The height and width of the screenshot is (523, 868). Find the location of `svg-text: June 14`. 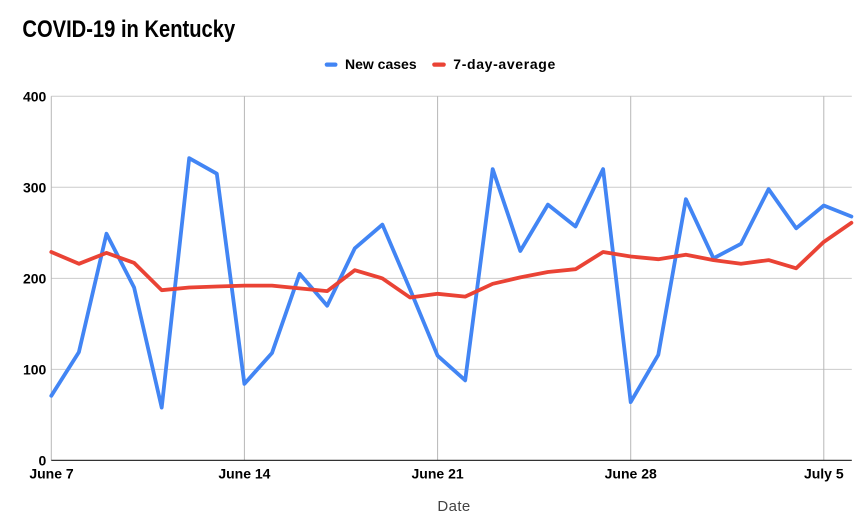

svg-text: June 14 is located at coordinates (244, 474).